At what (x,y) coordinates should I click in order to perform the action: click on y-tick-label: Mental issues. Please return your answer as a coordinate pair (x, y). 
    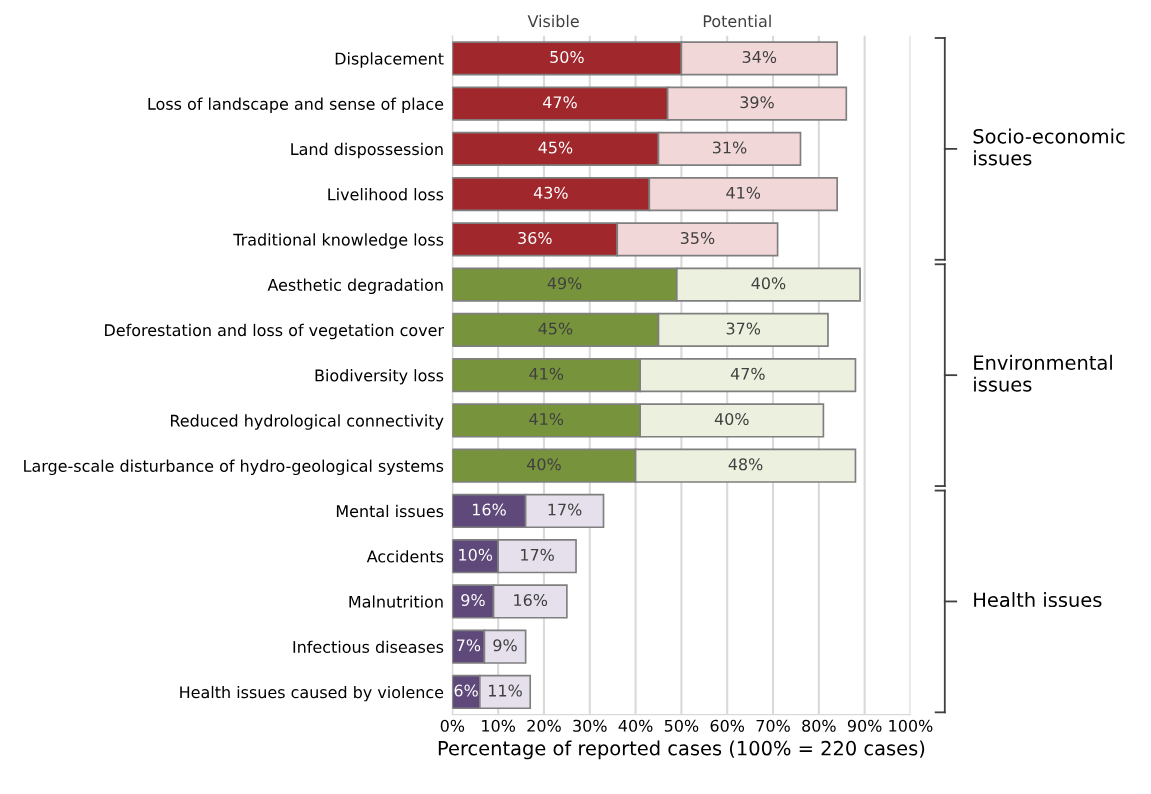
    Looking at the image, I should click on (390, 511).